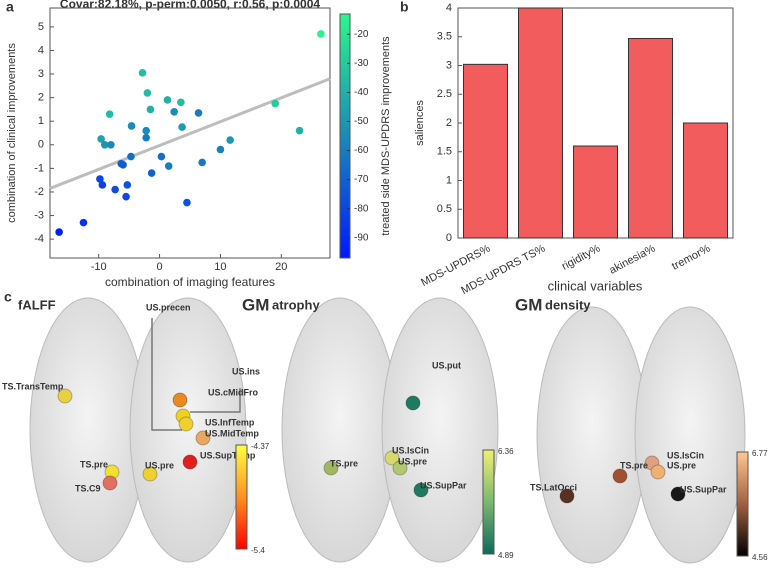 The height and width of the screenshot is (569, 774). Describe the element at coordinates (444, 94) in the screenshot. I see `y-tick-label: 2.5` at that location.